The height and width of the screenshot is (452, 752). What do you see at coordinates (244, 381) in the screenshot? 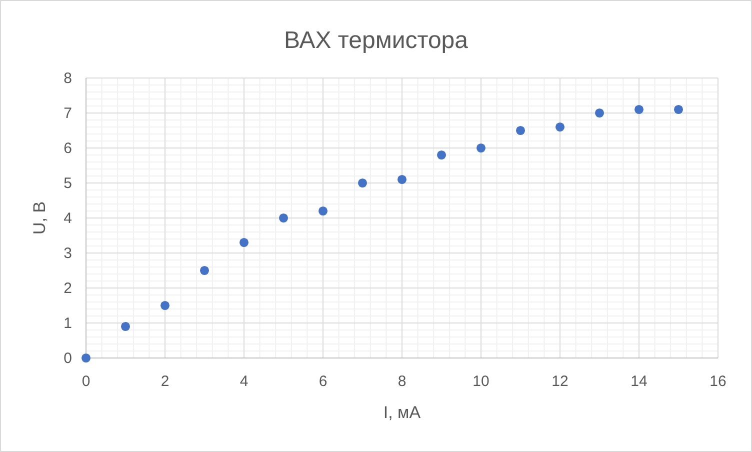
I see `x-tick-label: 4` at bounding box center [244, 381].